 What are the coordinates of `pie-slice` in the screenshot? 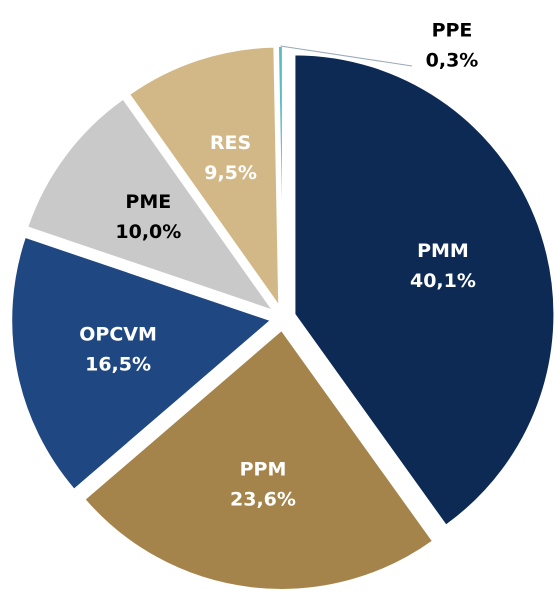 It's located at (204, 177).